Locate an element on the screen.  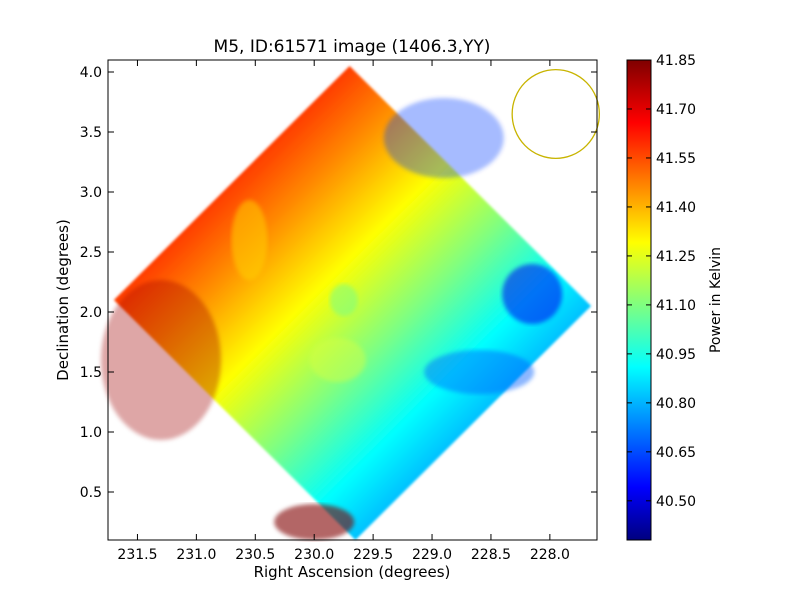
chart-title: M5, ID:61571 image (1406.3,YY) is located at coordinates (352, 47).